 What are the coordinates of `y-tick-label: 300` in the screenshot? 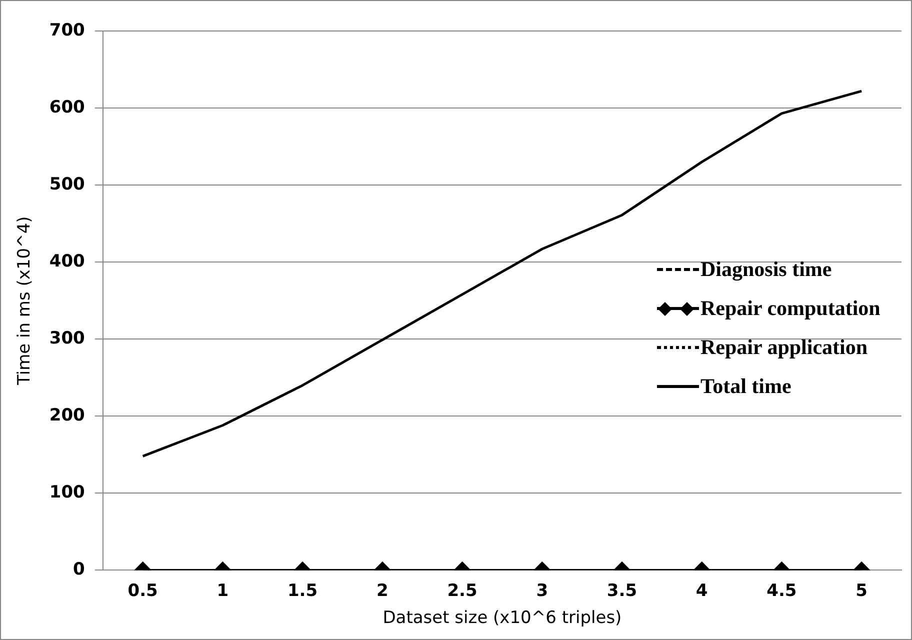 It's located at (67, 338).